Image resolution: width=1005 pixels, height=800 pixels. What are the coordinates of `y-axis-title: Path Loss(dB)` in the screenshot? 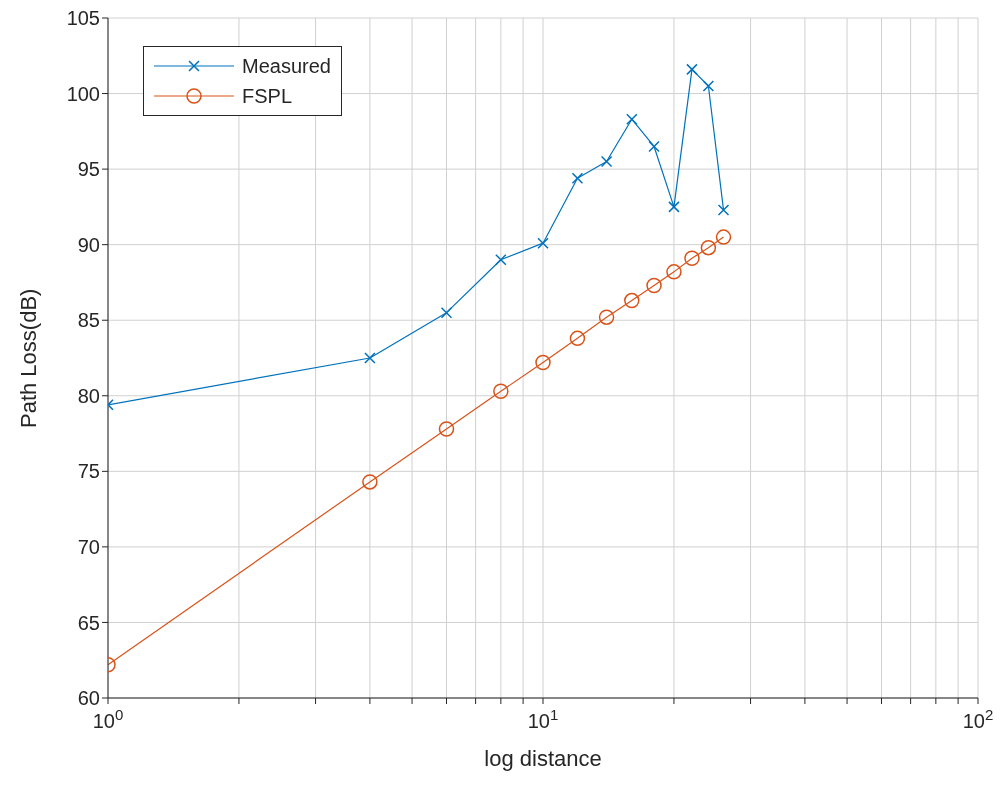 It's located at (28, 358).